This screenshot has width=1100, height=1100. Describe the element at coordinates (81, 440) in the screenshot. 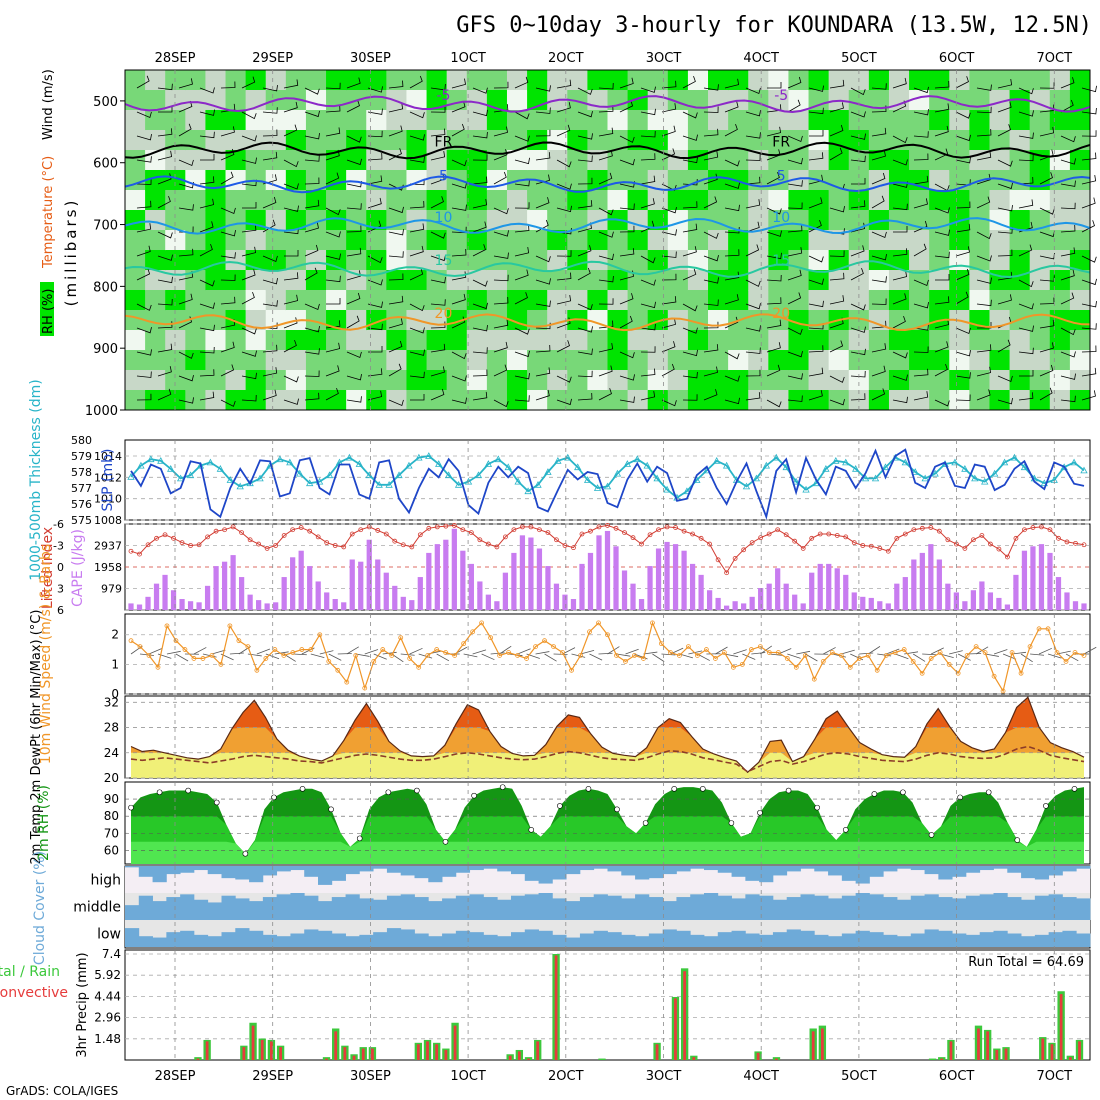

I see `thickness-tick-label: 580` at that location.